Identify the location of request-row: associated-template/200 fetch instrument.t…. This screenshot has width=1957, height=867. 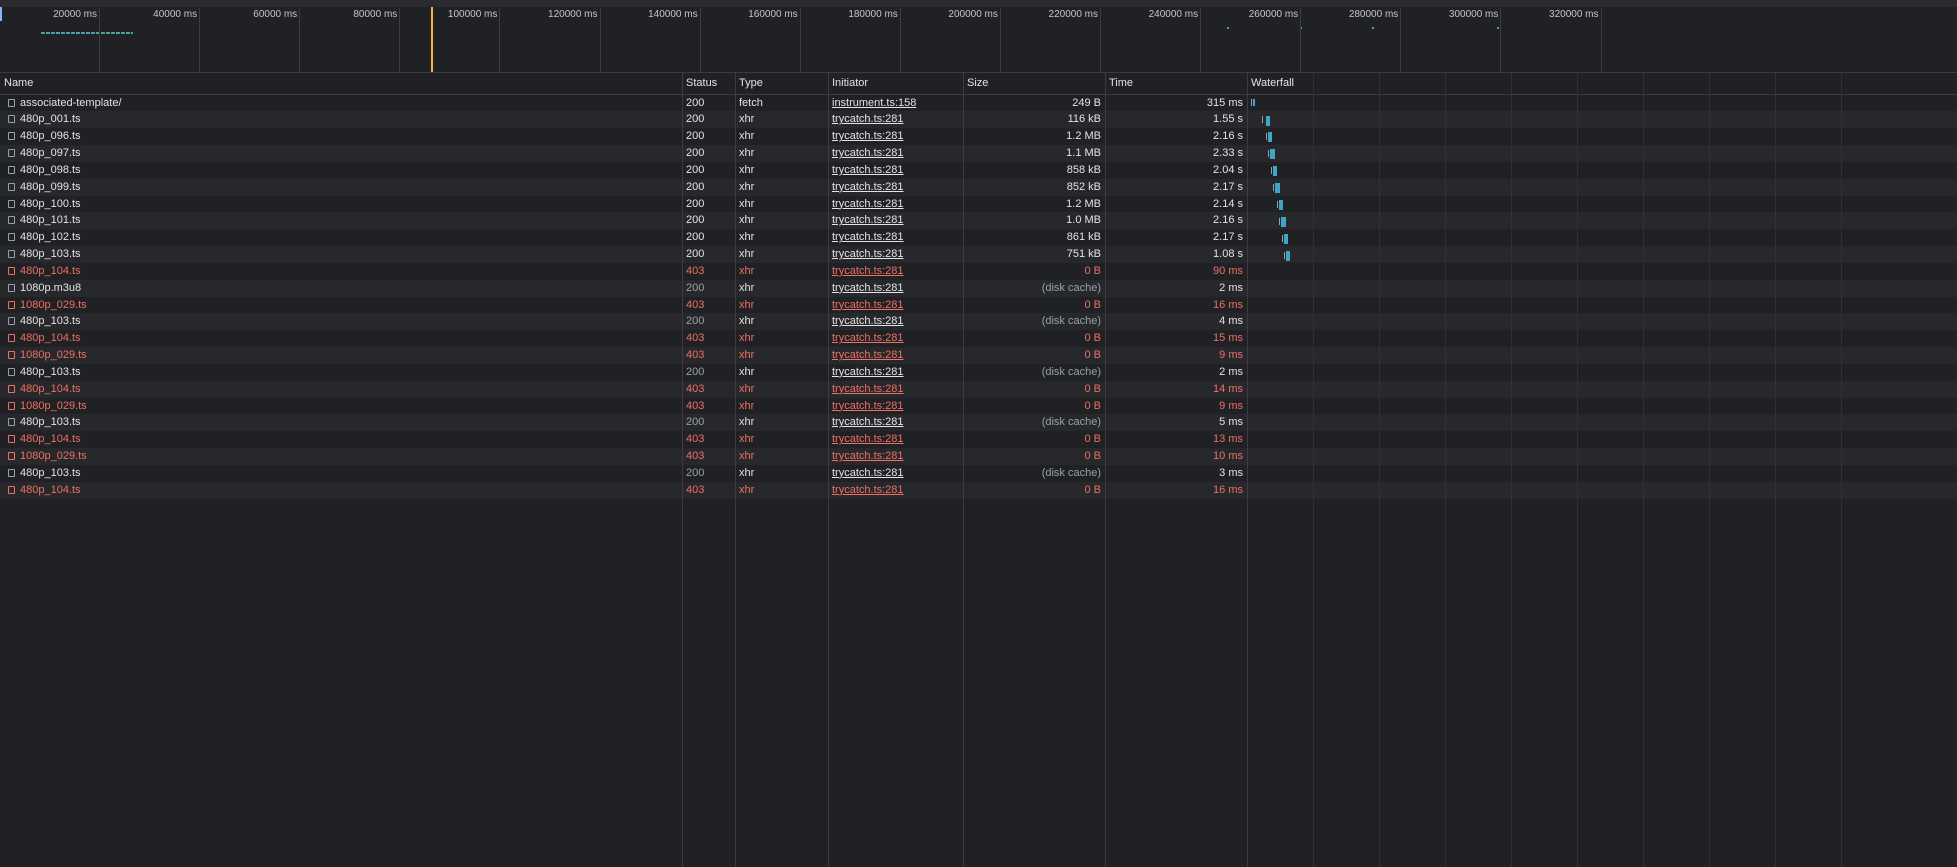
(978, 103).